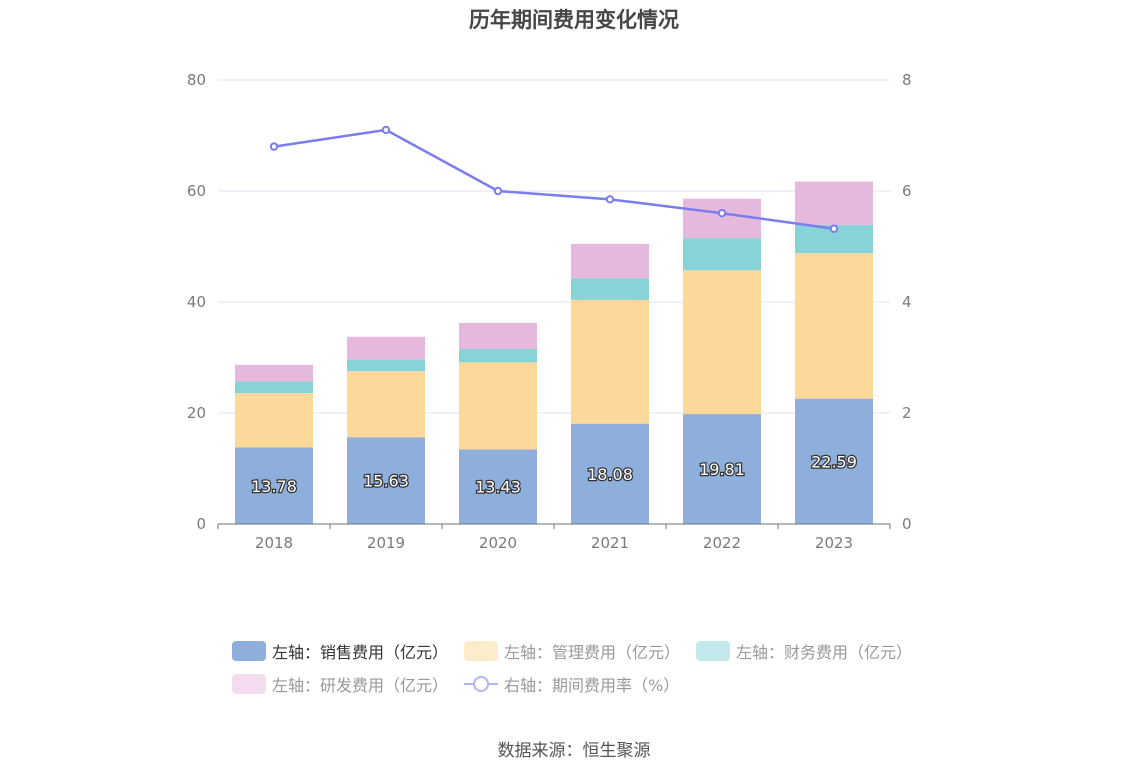 This screenshot has height=776, width=1148. What do you see at coordinates (196, 191) in the screenshot?
I see `y-left-tick-label: 60` at bounding box center [196, 191].